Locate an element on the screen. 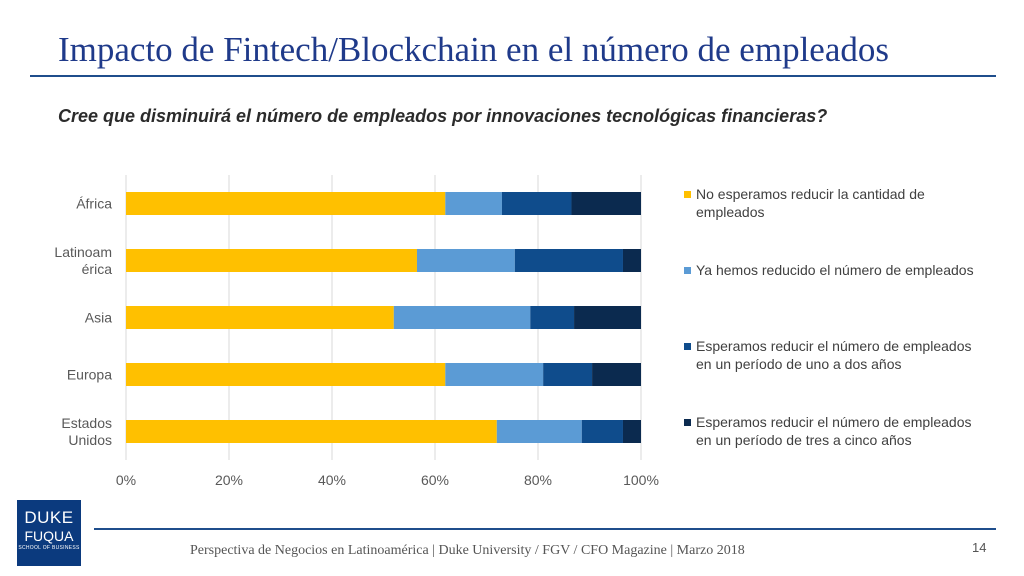 Image resolution: width=1024 pixels, height=576 pixels. y-category-label: Latinoam is located at coordinates (83, 252).